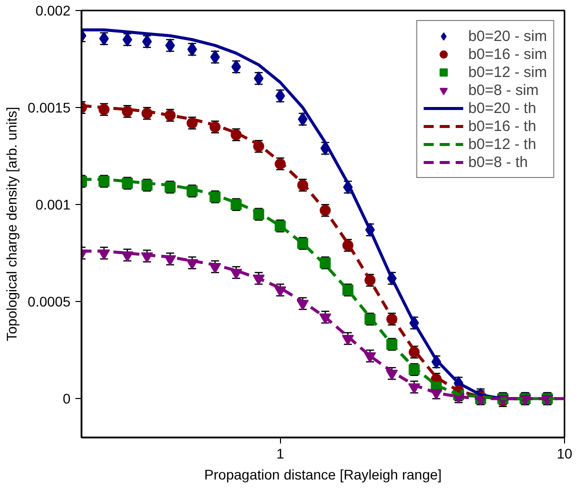 This screenshot has height=489, width=582. I want to click on x-axis-title: Propagation distance [Rayleigh range], so click(323, 474).